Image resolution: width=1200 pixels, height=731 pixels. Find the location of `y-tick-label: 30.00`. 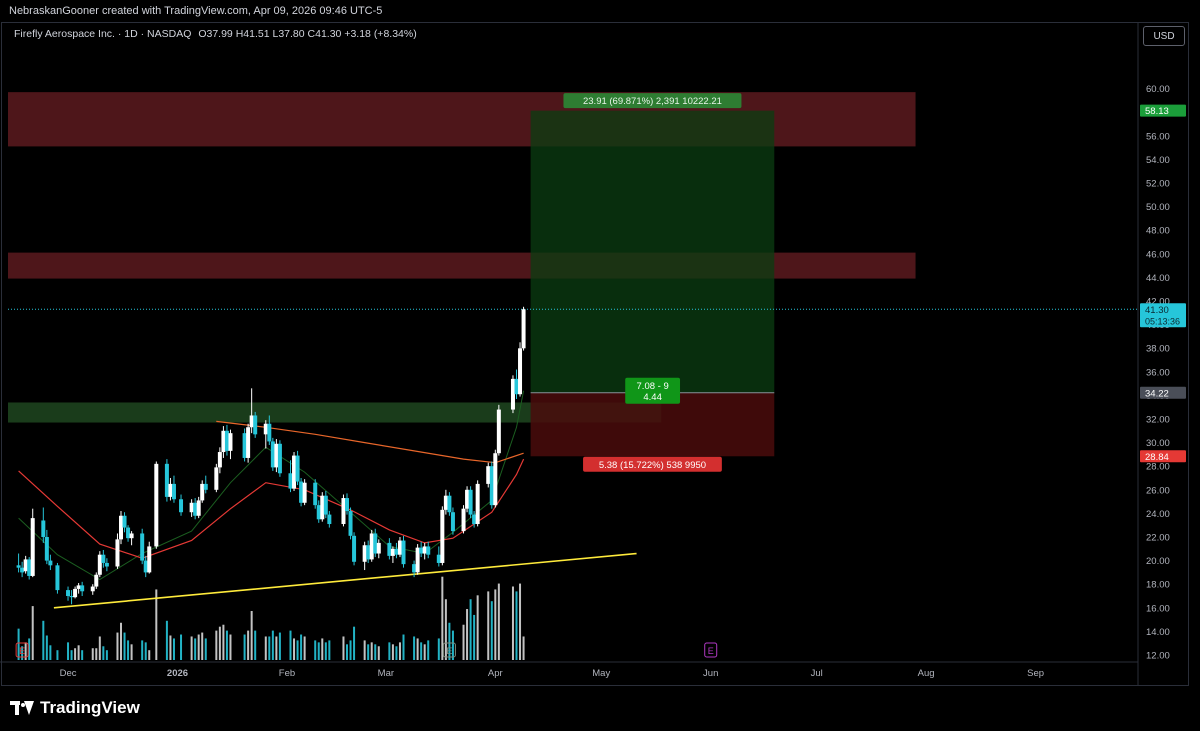

y-tick-label: 30.00 is located at coordinates (1158, 443).